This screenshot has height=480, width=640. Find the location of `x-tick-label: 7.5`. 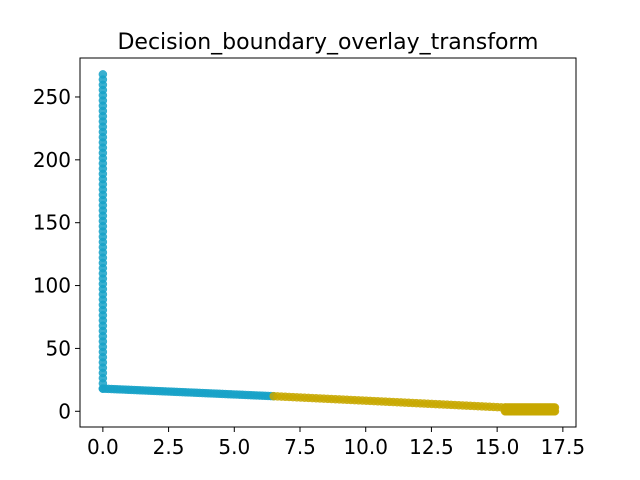

x-tick-label: 7.5 is located at coordinates (300, 447).